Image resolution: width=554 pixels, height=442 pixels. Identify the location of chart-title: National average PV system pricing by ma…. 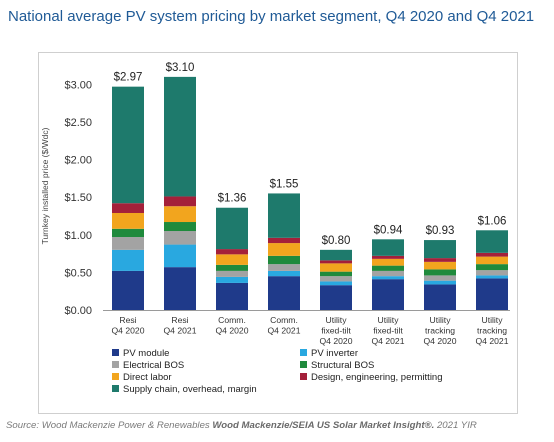
(271, 16).